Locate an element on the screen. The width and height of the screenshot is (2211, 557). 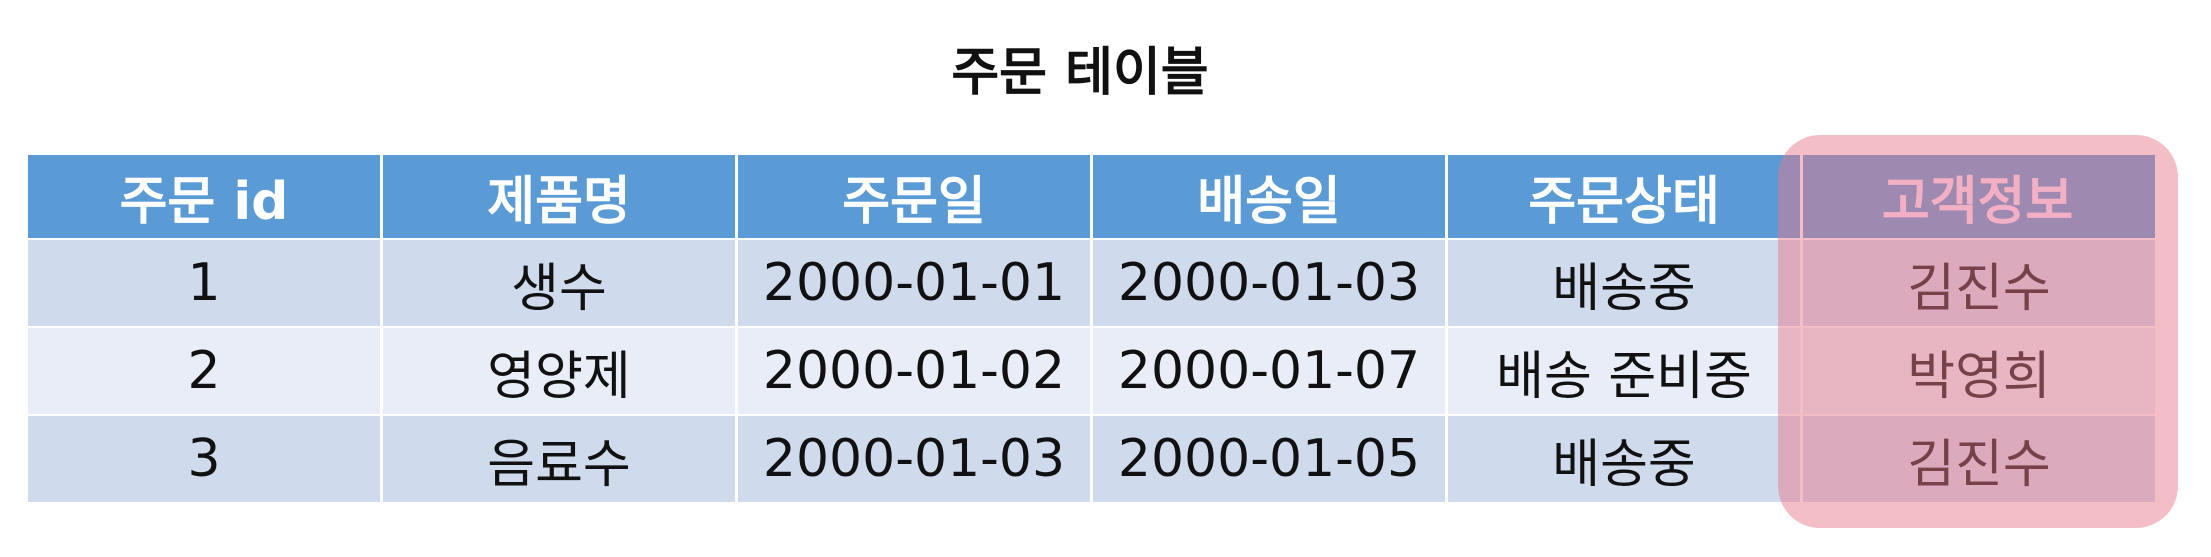
table-cell: 2000-01-07 is located at coordinates (1269, 371).